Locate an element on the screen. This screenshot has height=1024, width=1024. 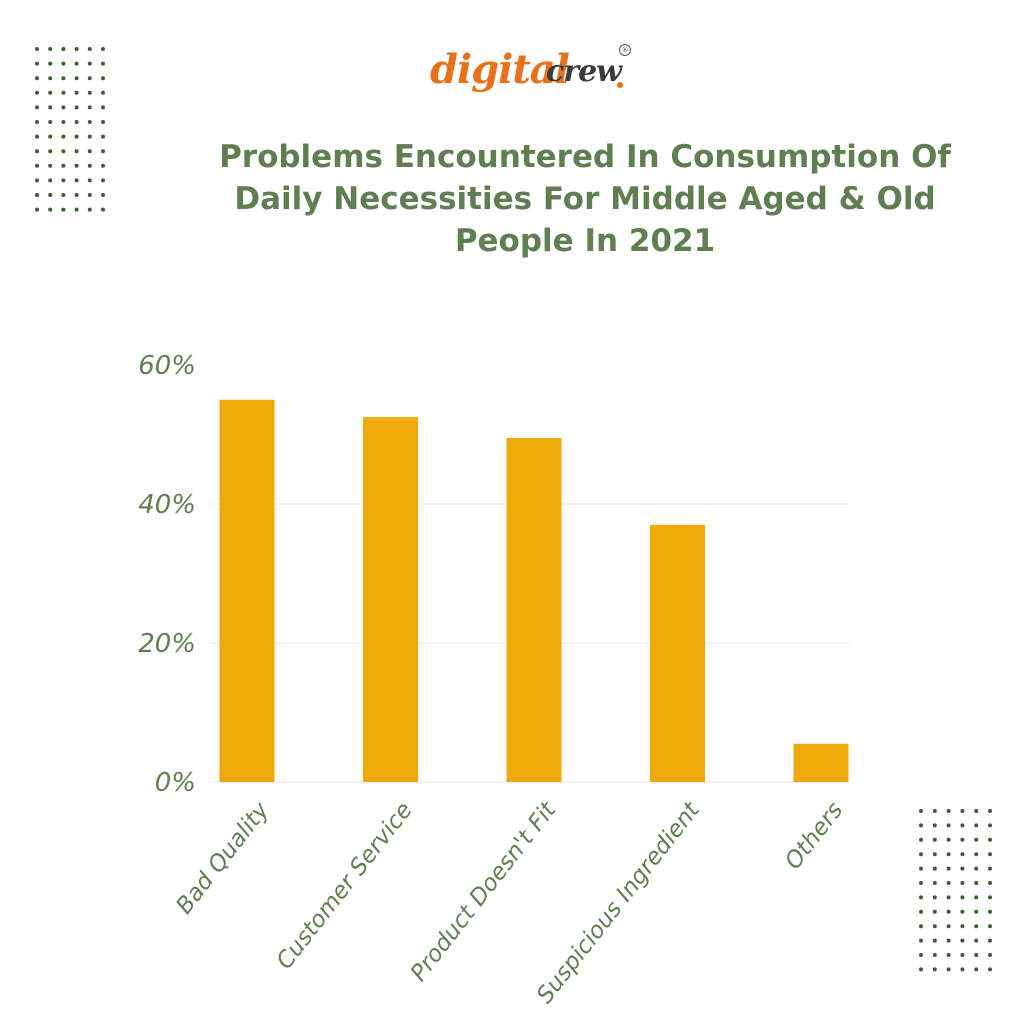
logo-text-crew: crew is located at coordinates (584, 71).